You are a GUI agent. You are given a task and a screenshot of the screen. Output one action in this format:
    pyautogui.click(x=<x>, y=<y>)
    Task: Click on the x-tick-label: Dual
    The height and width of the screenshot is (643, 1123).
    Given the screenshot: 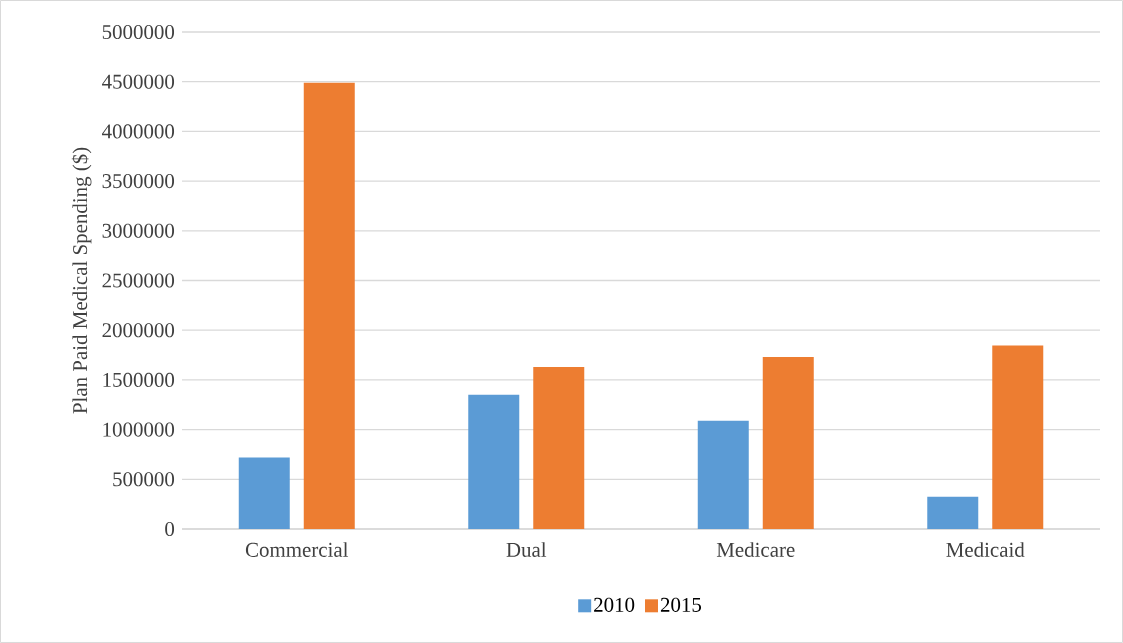 What is the action you would take?
    pyautogui.click(x=526, y=549)
    